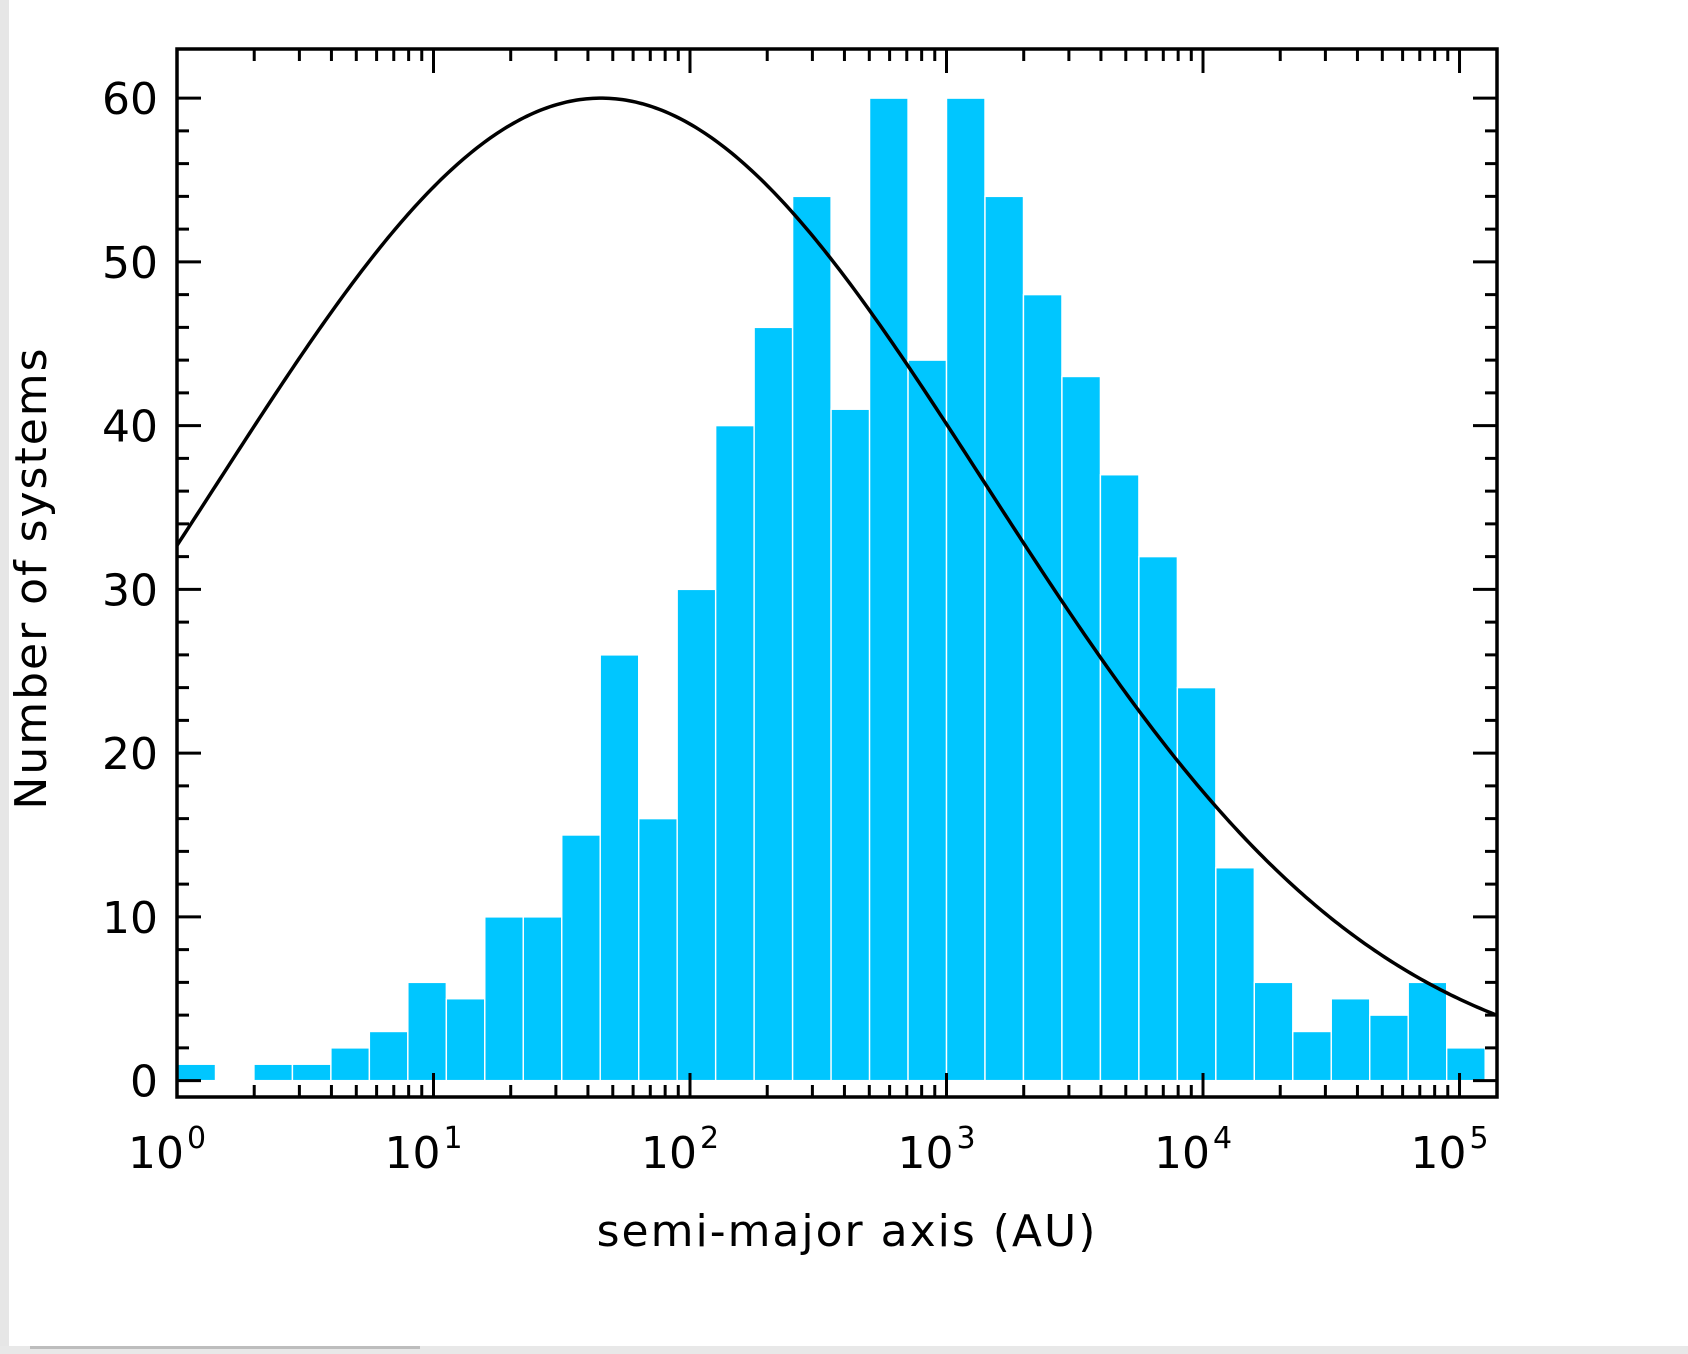 The height and width of the screenshot is (1354, 1688). I want to click on x-tick-label: 10 4, so click(1193, 1150).